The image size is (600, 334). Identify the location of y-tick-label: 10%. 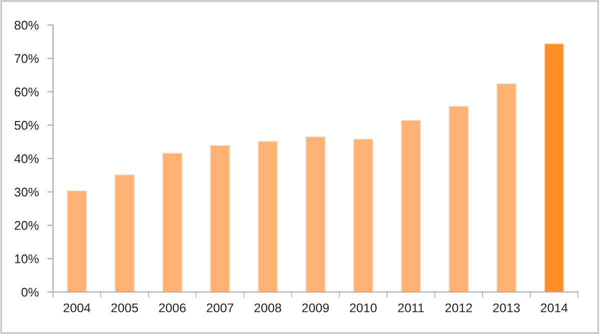
(27, 259).